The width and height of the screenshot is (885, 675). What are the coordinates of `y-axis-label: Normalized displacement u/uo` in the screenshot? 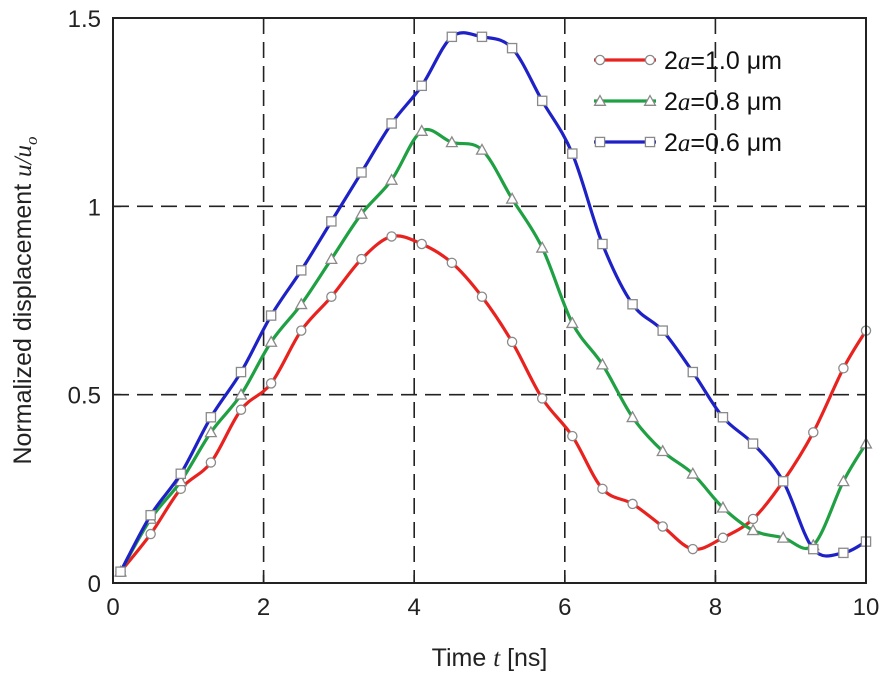 It's located at (25, 300).